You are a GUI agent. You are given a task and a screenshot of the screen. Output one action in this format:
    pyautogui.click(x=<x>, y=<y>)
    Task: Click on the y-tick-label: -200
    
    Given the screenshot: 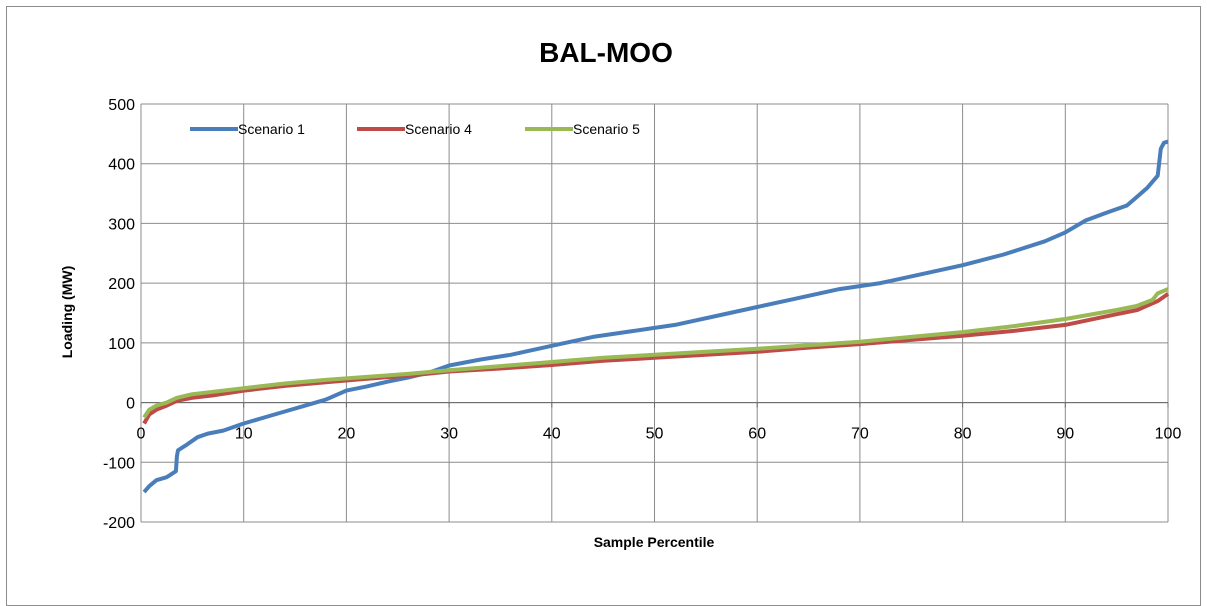 What is the action you would take?
    pyautogui.click(x=119, y=523)
    